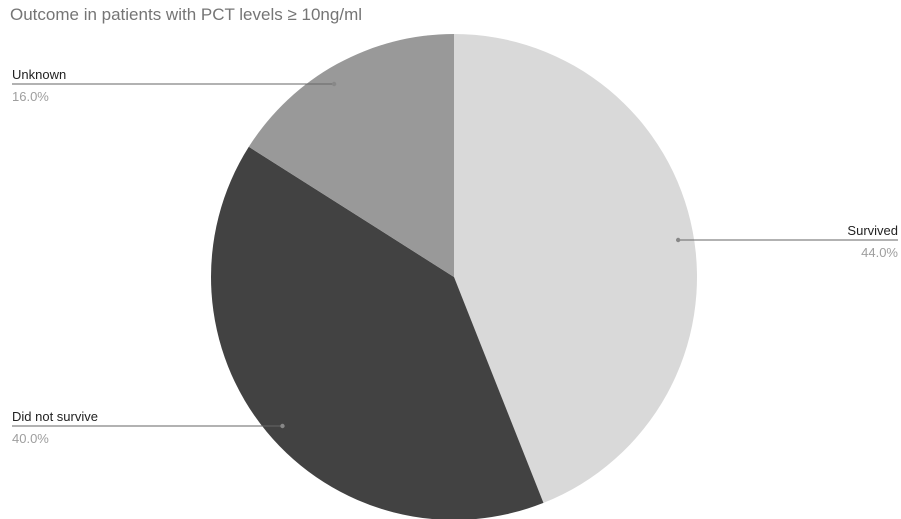 The image size is (901, 519). What do you see at coordinates (30, 438) in the screenshot?
I see `slice-percent-did-not-survive: 40.0%` at bounding box center [30, 438].